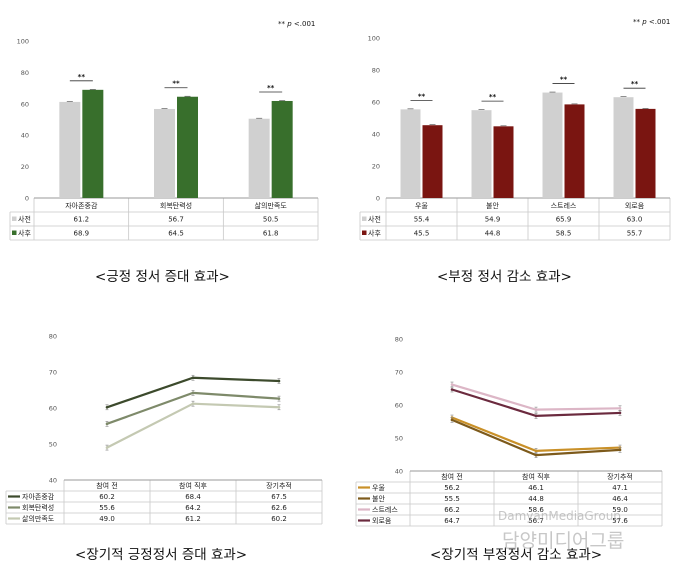  Describe the element at coordinates (452, 499) in the screenshot. I see `table-value: 55.5` at that location.